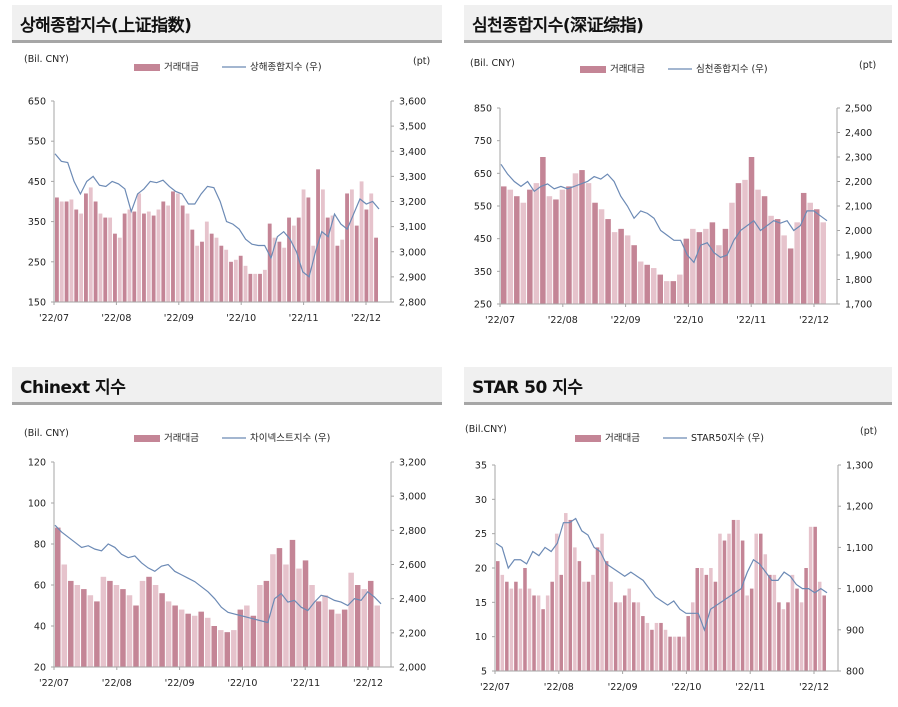  I want to click on left-unit-label: (Bil. CNY), so click(492, 63).